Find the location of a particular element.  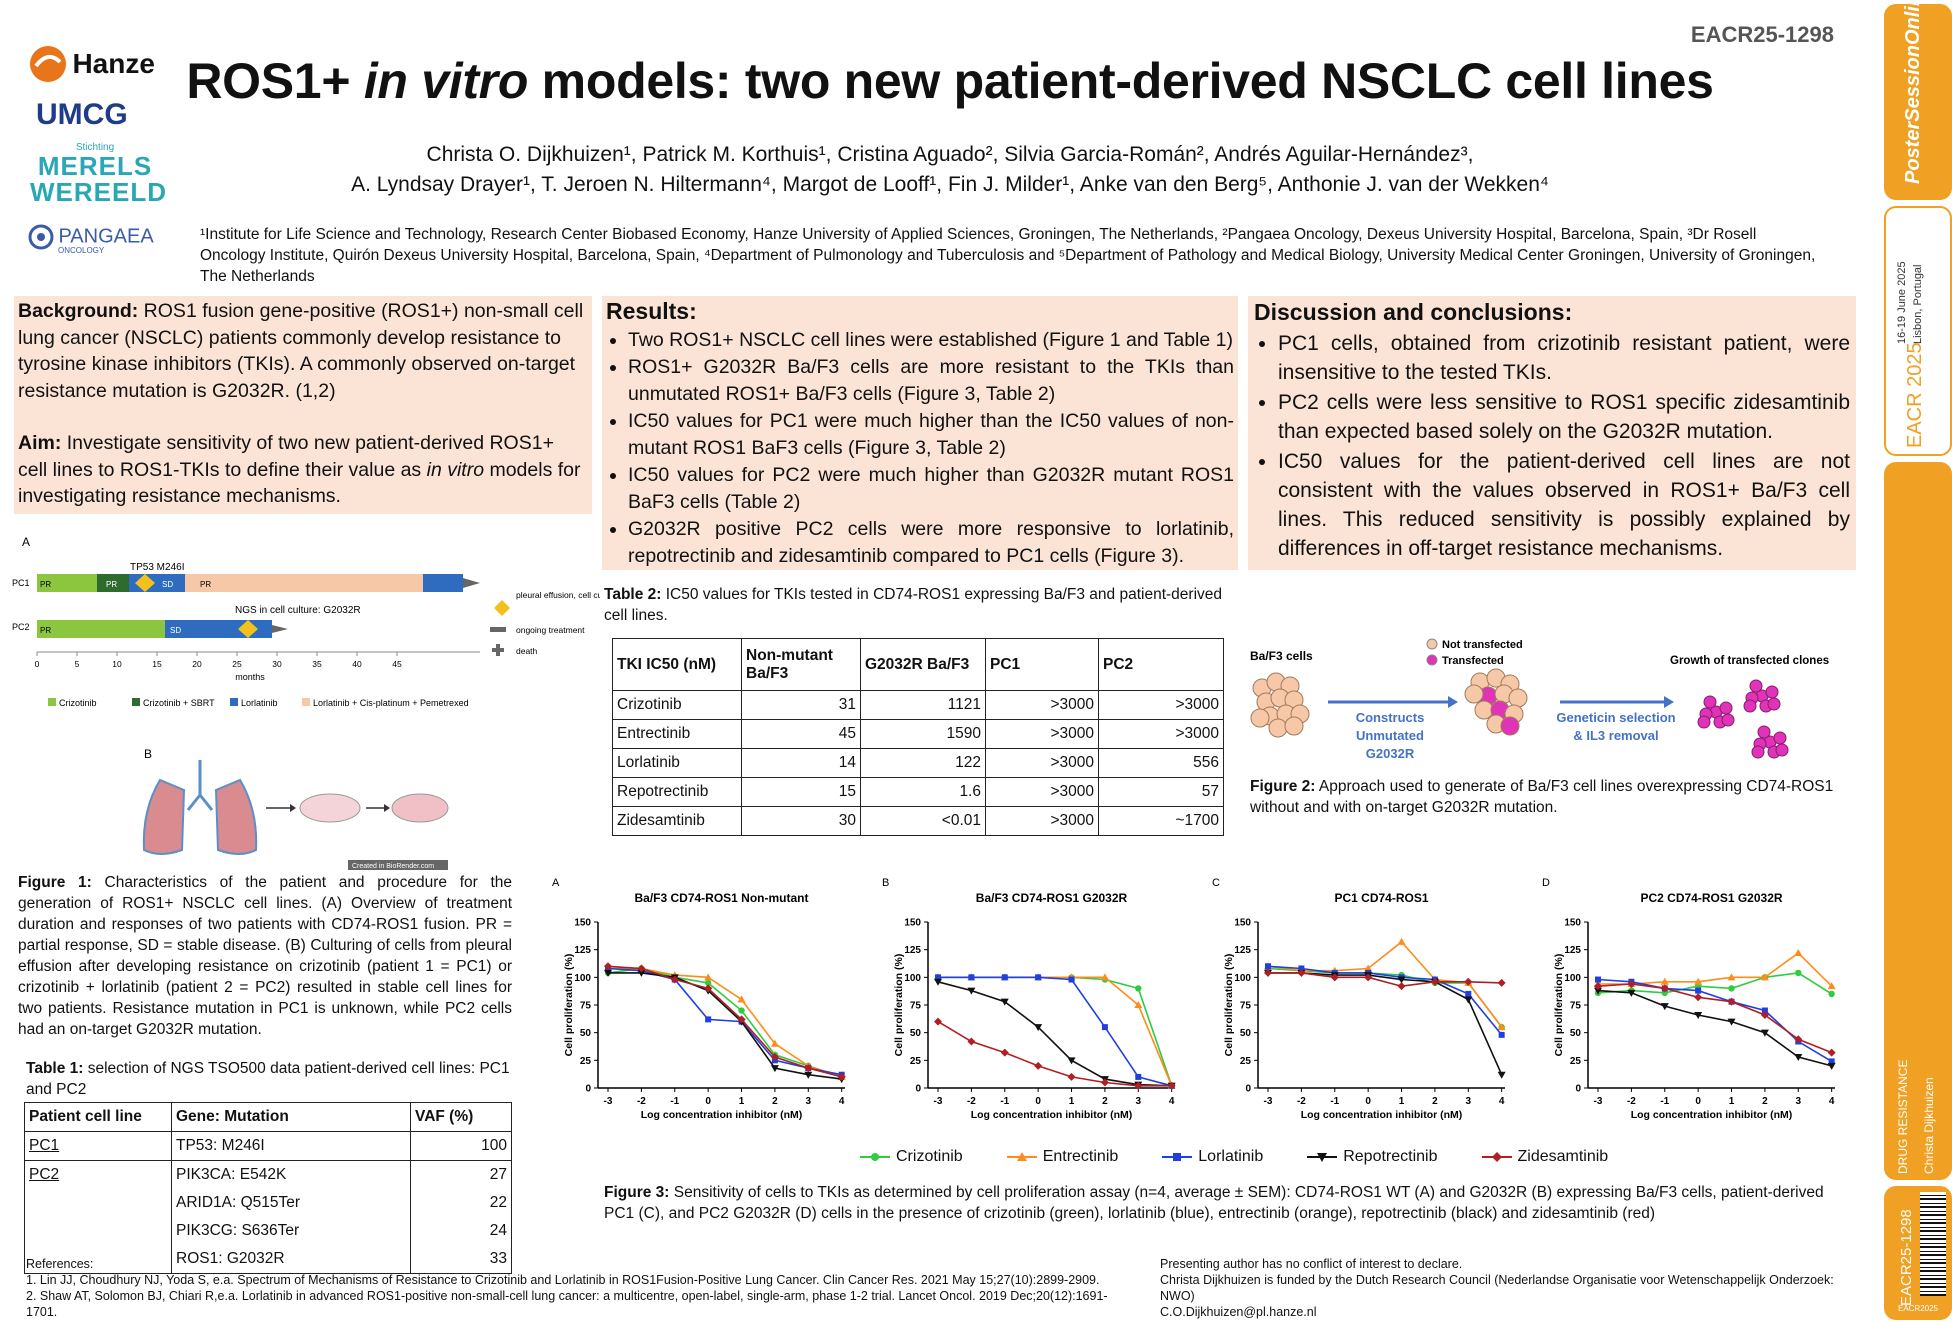

bf3-cell-cluster is located at coordinates (1280, 705).